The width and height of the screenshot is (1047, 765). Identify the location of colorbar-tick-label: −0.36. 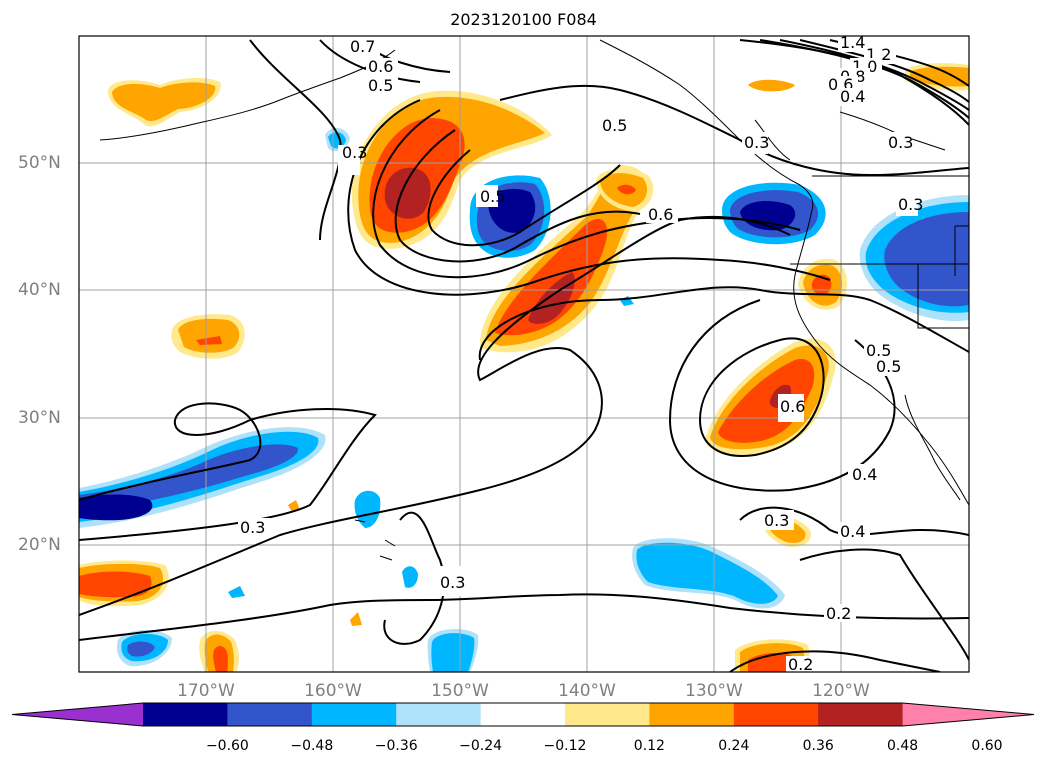
(396, 746).